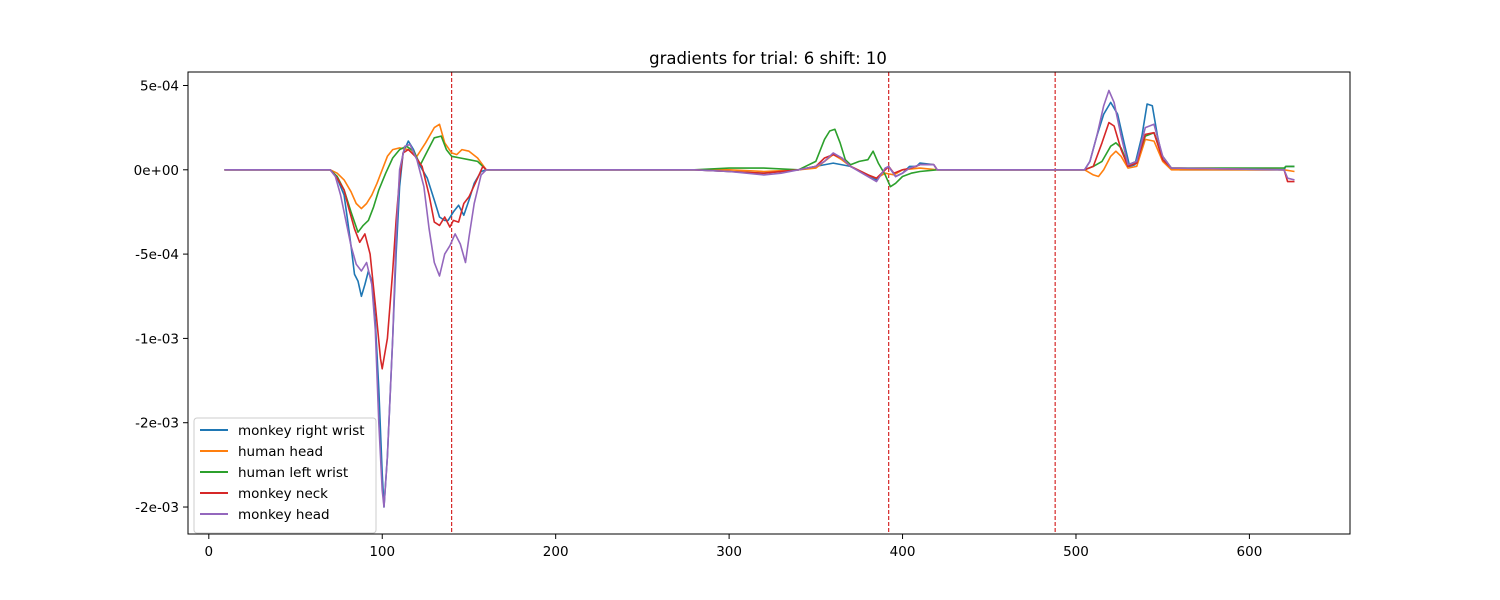  Describe the element at coordinates (729, 552) in the screenshot. I see `x-tick-label: 300` at that location.